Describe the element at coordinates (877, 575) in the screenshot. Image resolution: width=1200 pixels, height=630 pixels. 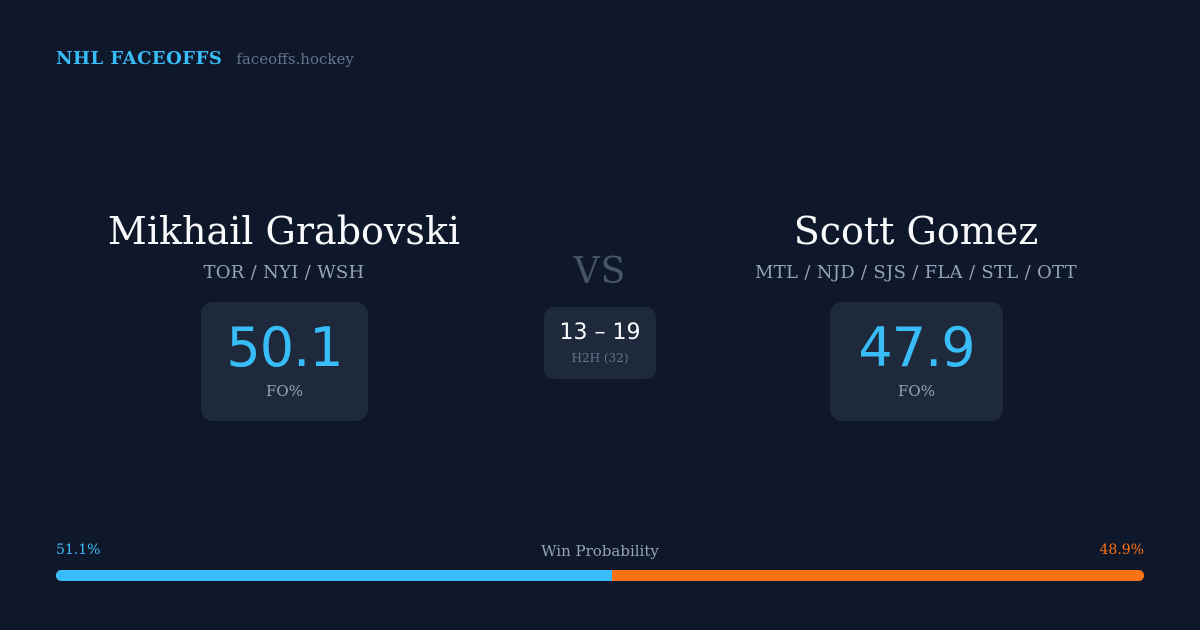
I see `win-probability-bar-right` at that location.